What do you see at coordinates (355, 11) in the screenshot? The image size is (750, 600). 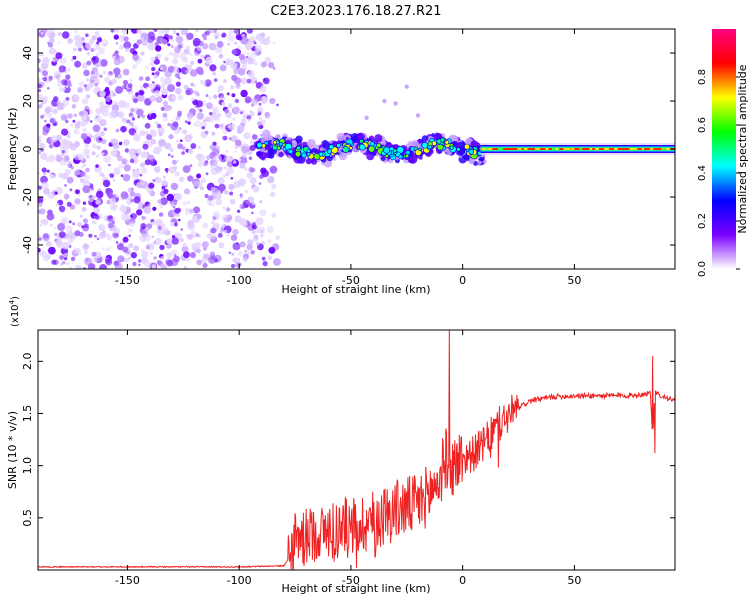 I see `figure-title: C2E3.2023.176.18.27.R21` at bounding box center [355, 11].